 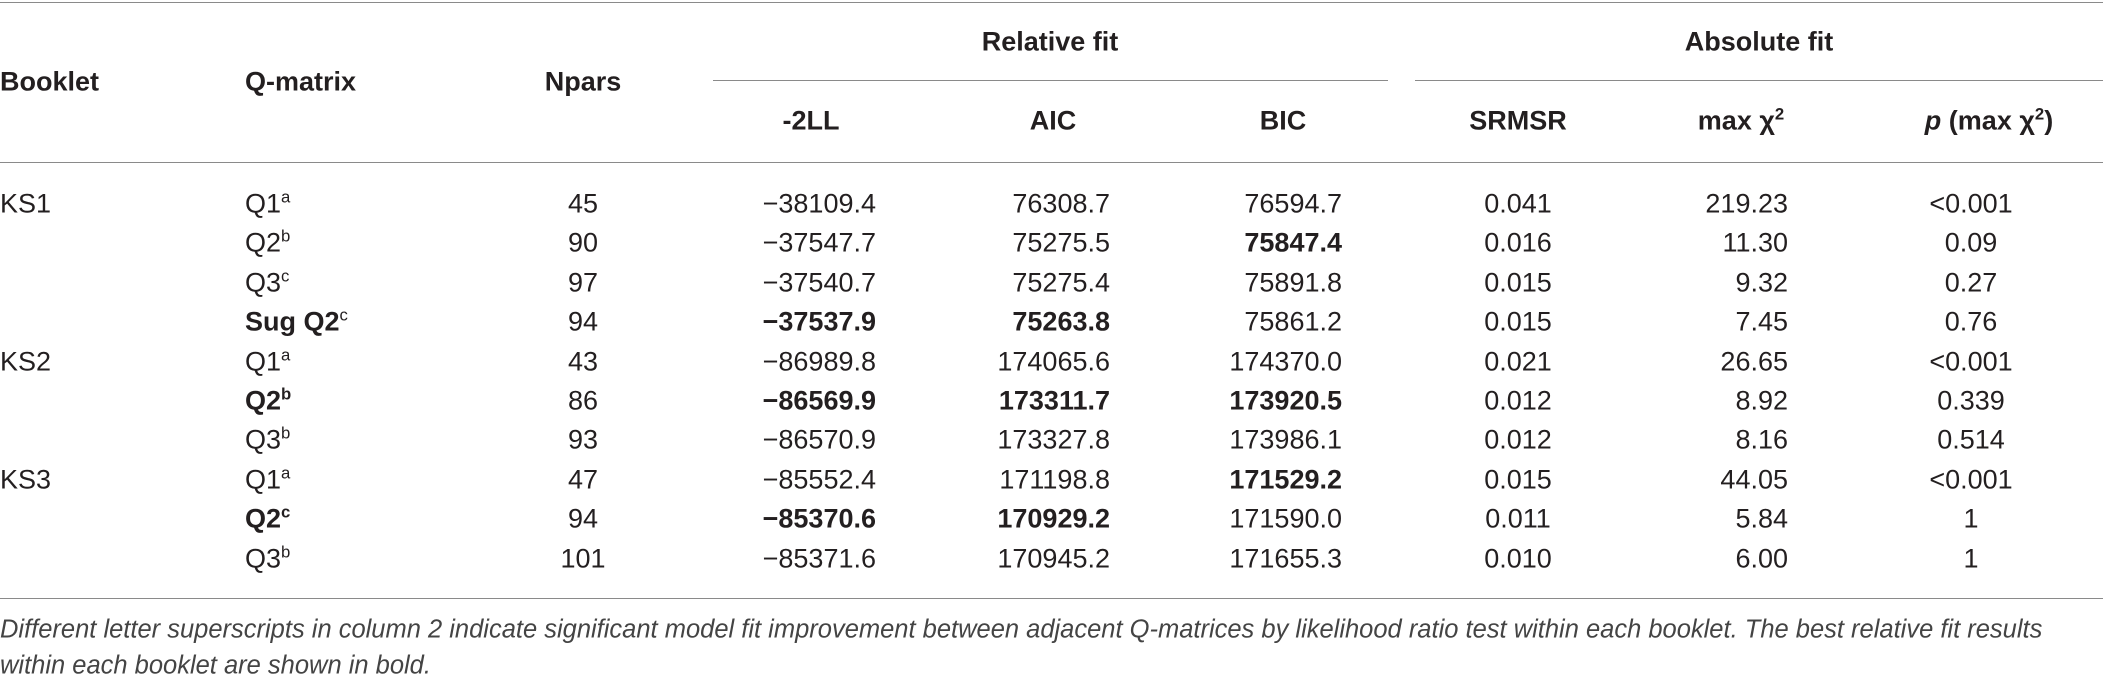 I want to click on cell: 76308.7, so click(x=1061, y=204).